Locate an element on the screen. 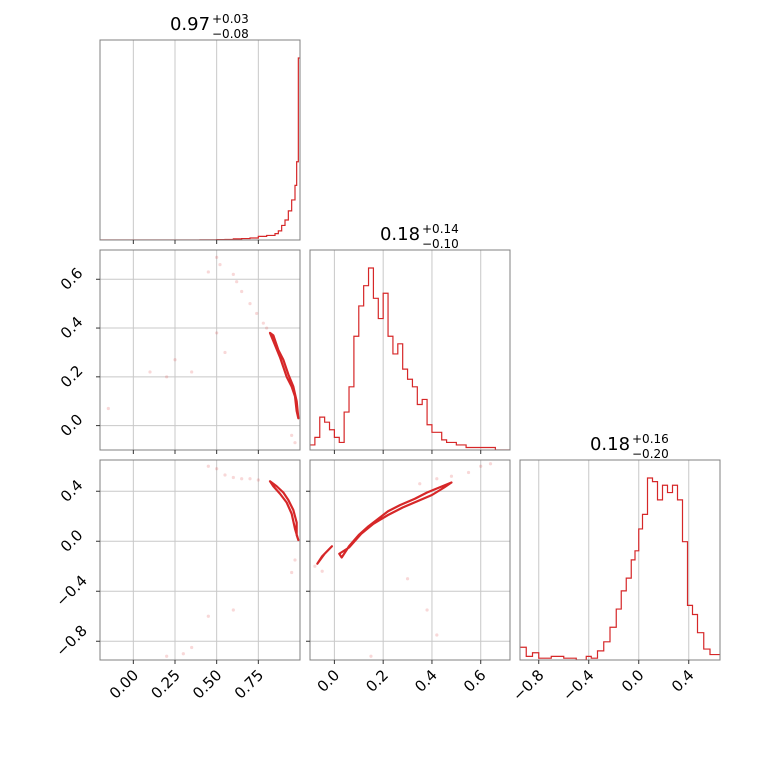  panel-title-upper: +0.16 is located at coordinates (650, 439).